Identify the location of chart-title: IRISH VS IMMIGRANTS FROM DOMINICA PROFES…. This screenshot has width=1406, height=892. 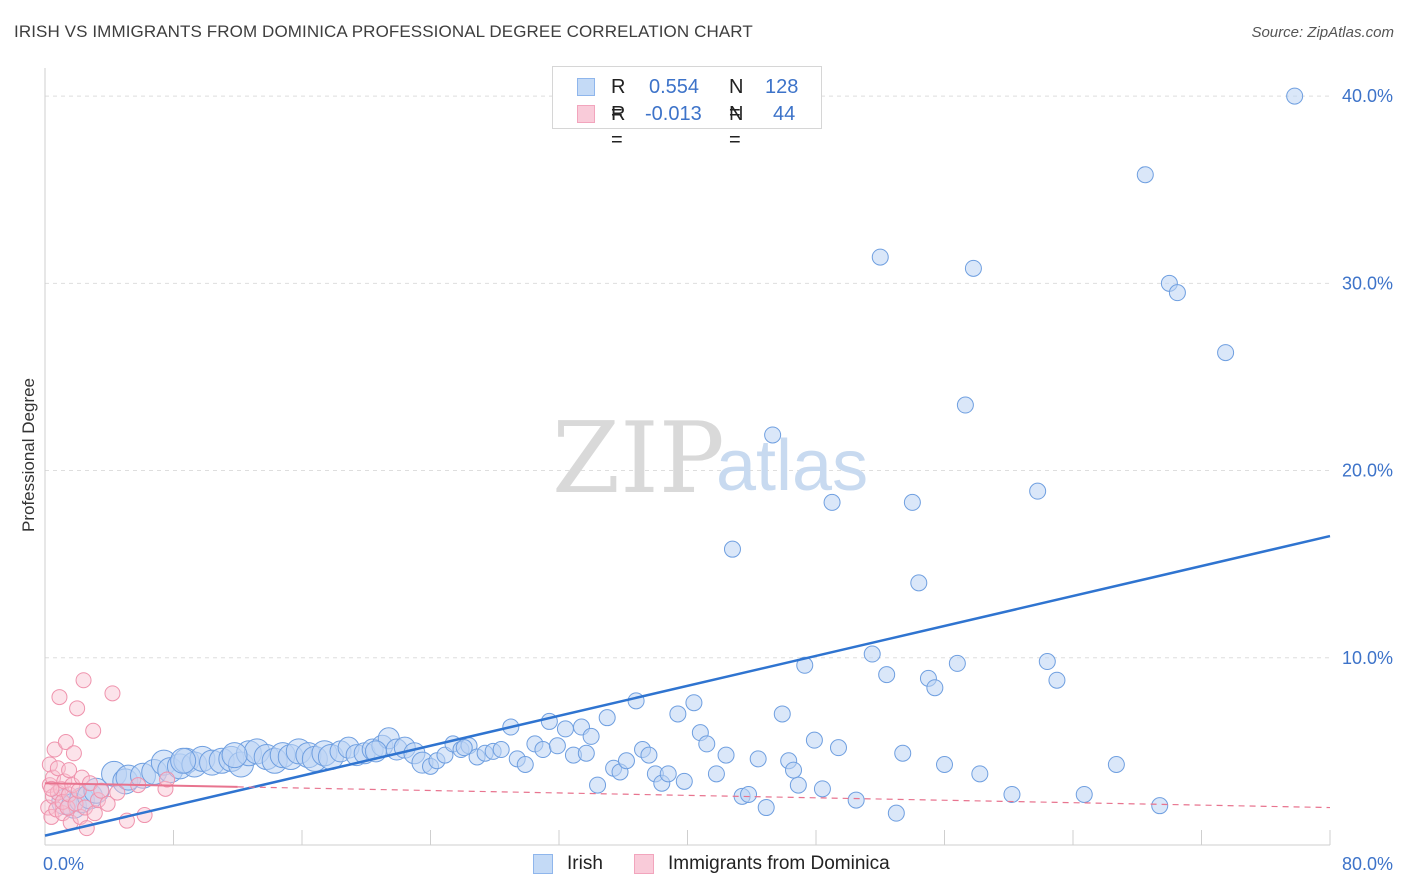
(383, 31).